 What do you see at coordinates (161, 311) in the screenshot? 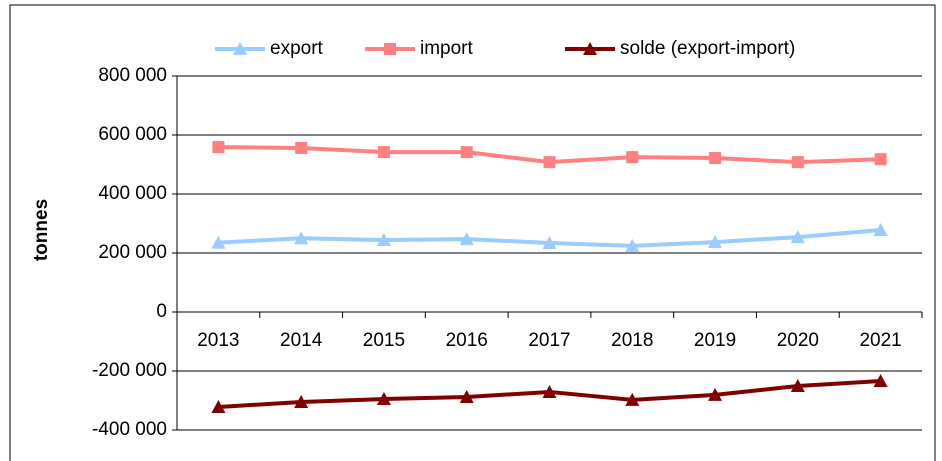
I see `y-tick-label: 0` at bounding box center [161, 311].